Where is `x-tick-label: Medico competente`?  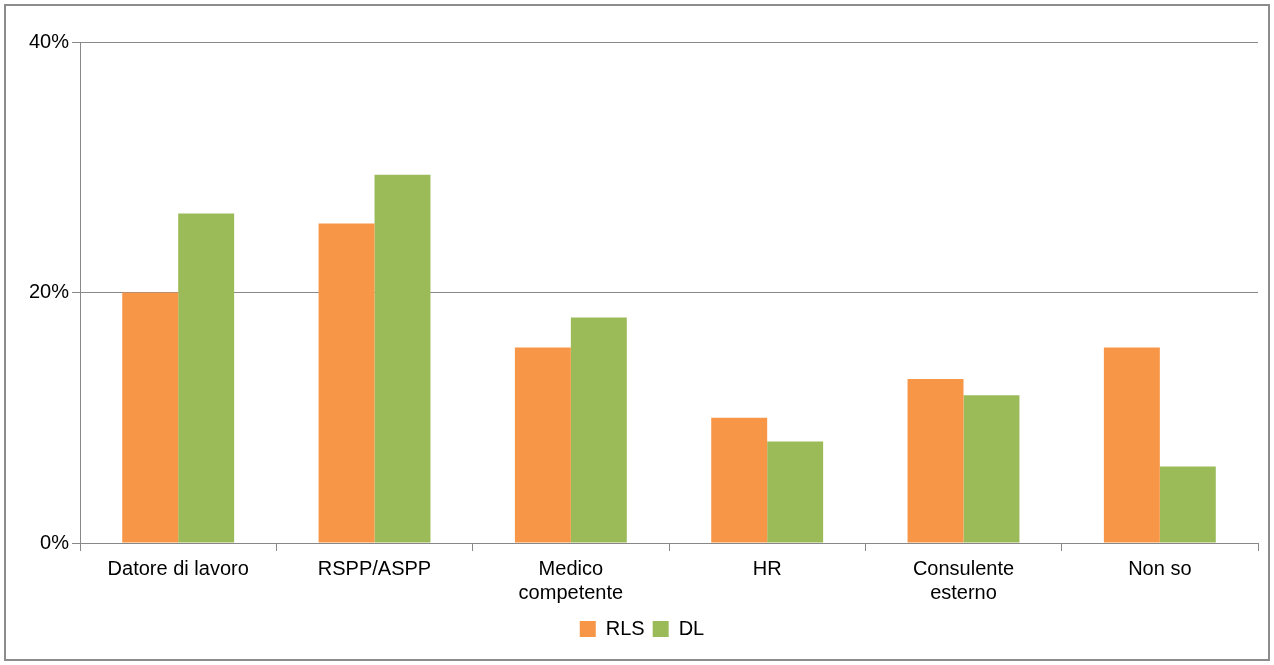 x-tick-label: Medico competente is located at coordinates (571, 579).